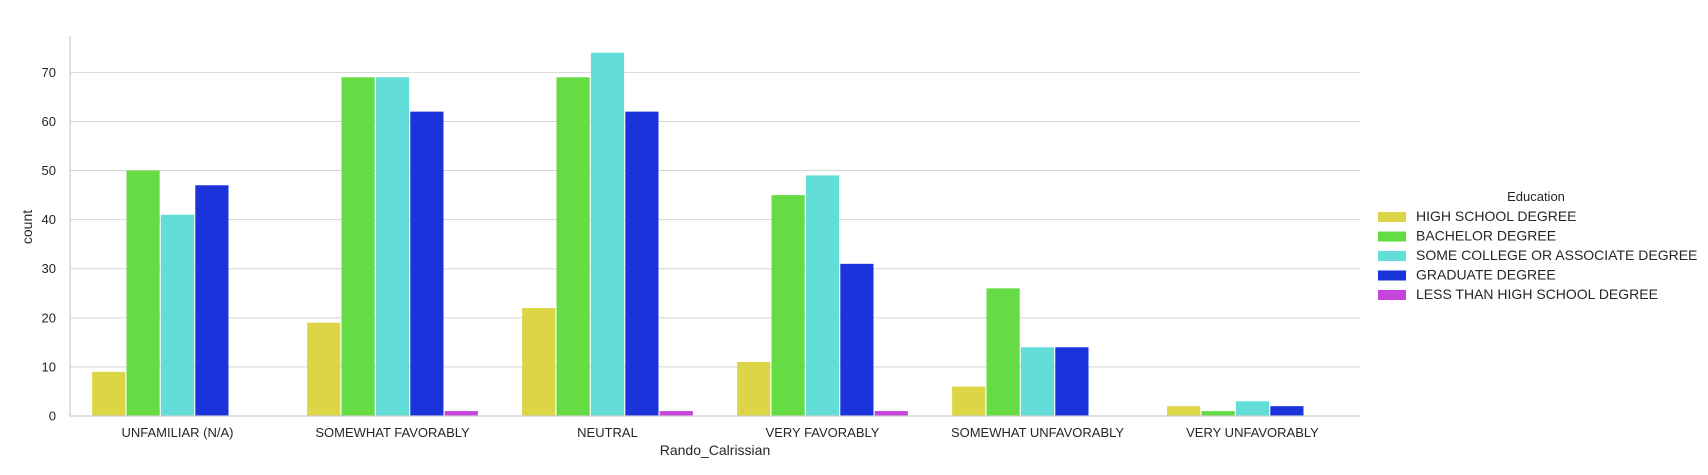 This screenshot has height=475, width=1708. I want to click on y-tick-label: 50, so click(49, 170).